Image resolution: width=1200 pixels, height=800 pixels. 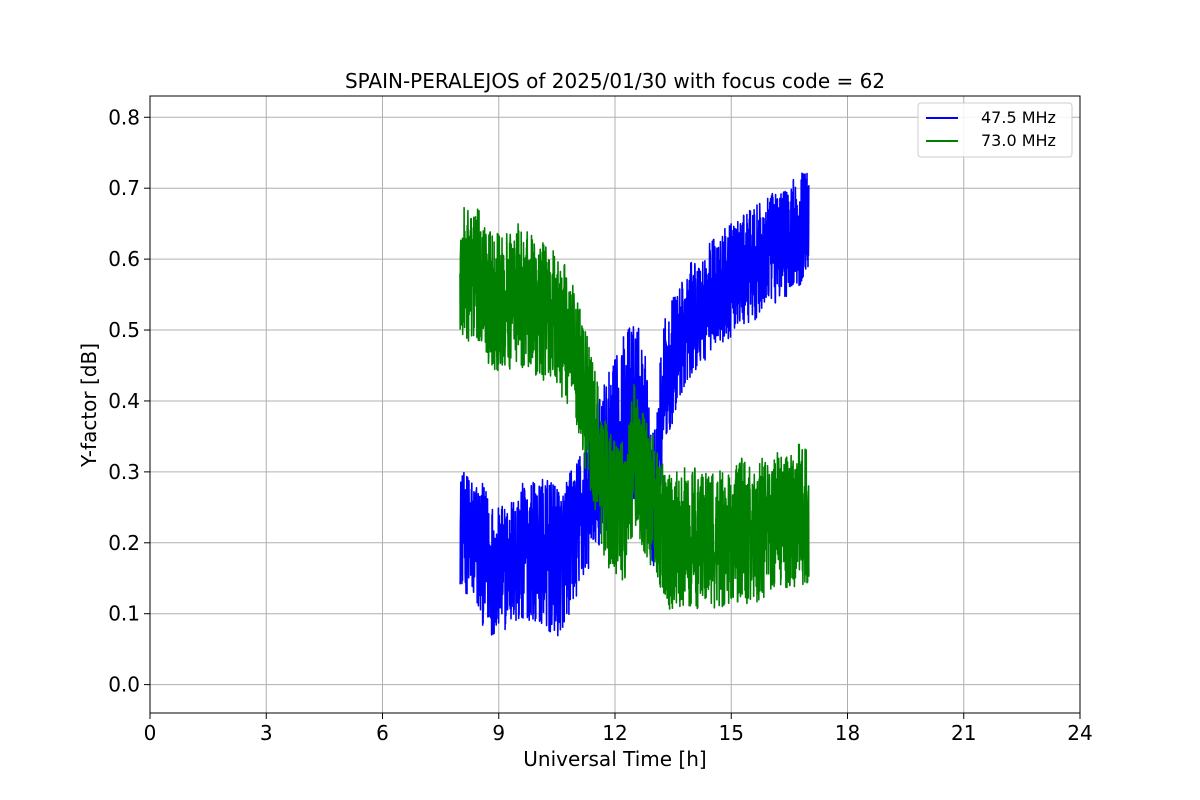 I want to click on x-tick-label: 0, so click(x=150, y=733).